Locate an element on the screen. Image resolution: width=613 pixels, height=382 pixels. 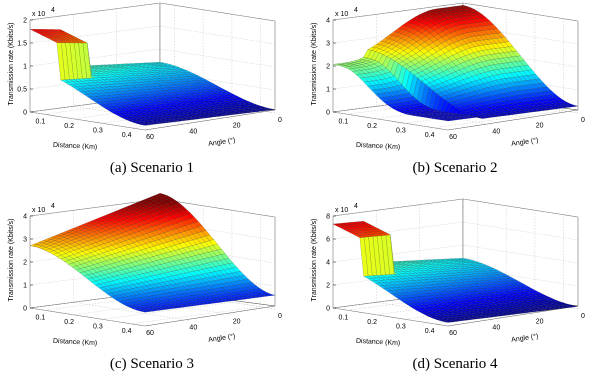
z-tick-label: 1.5 is located at coordinates (22, 44).